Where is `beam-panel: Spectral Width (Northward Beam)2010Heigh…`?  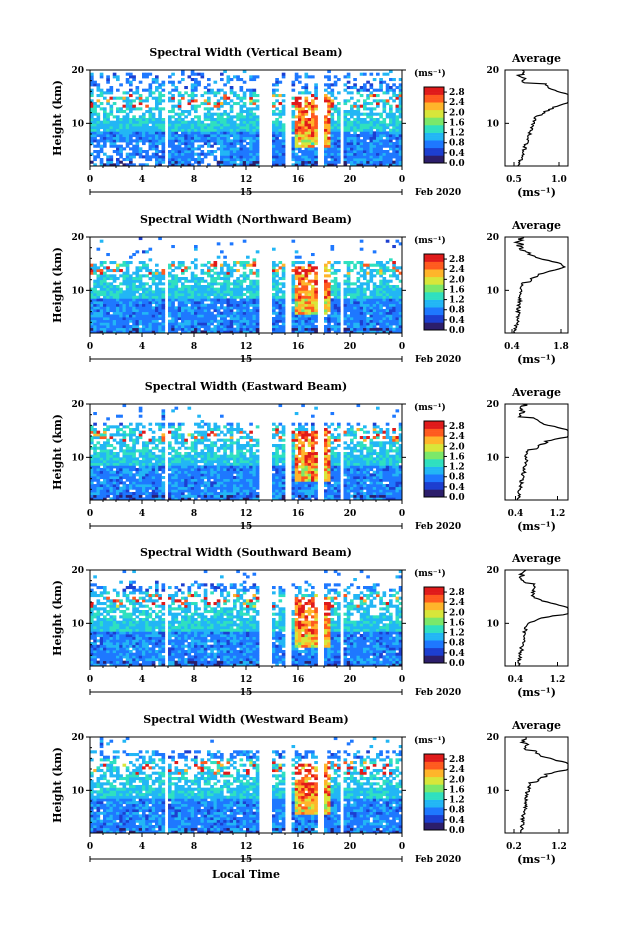
beam-panel: Spectral Width (Northward Beam)2010Heigh… is located at coordinates (310, 289).